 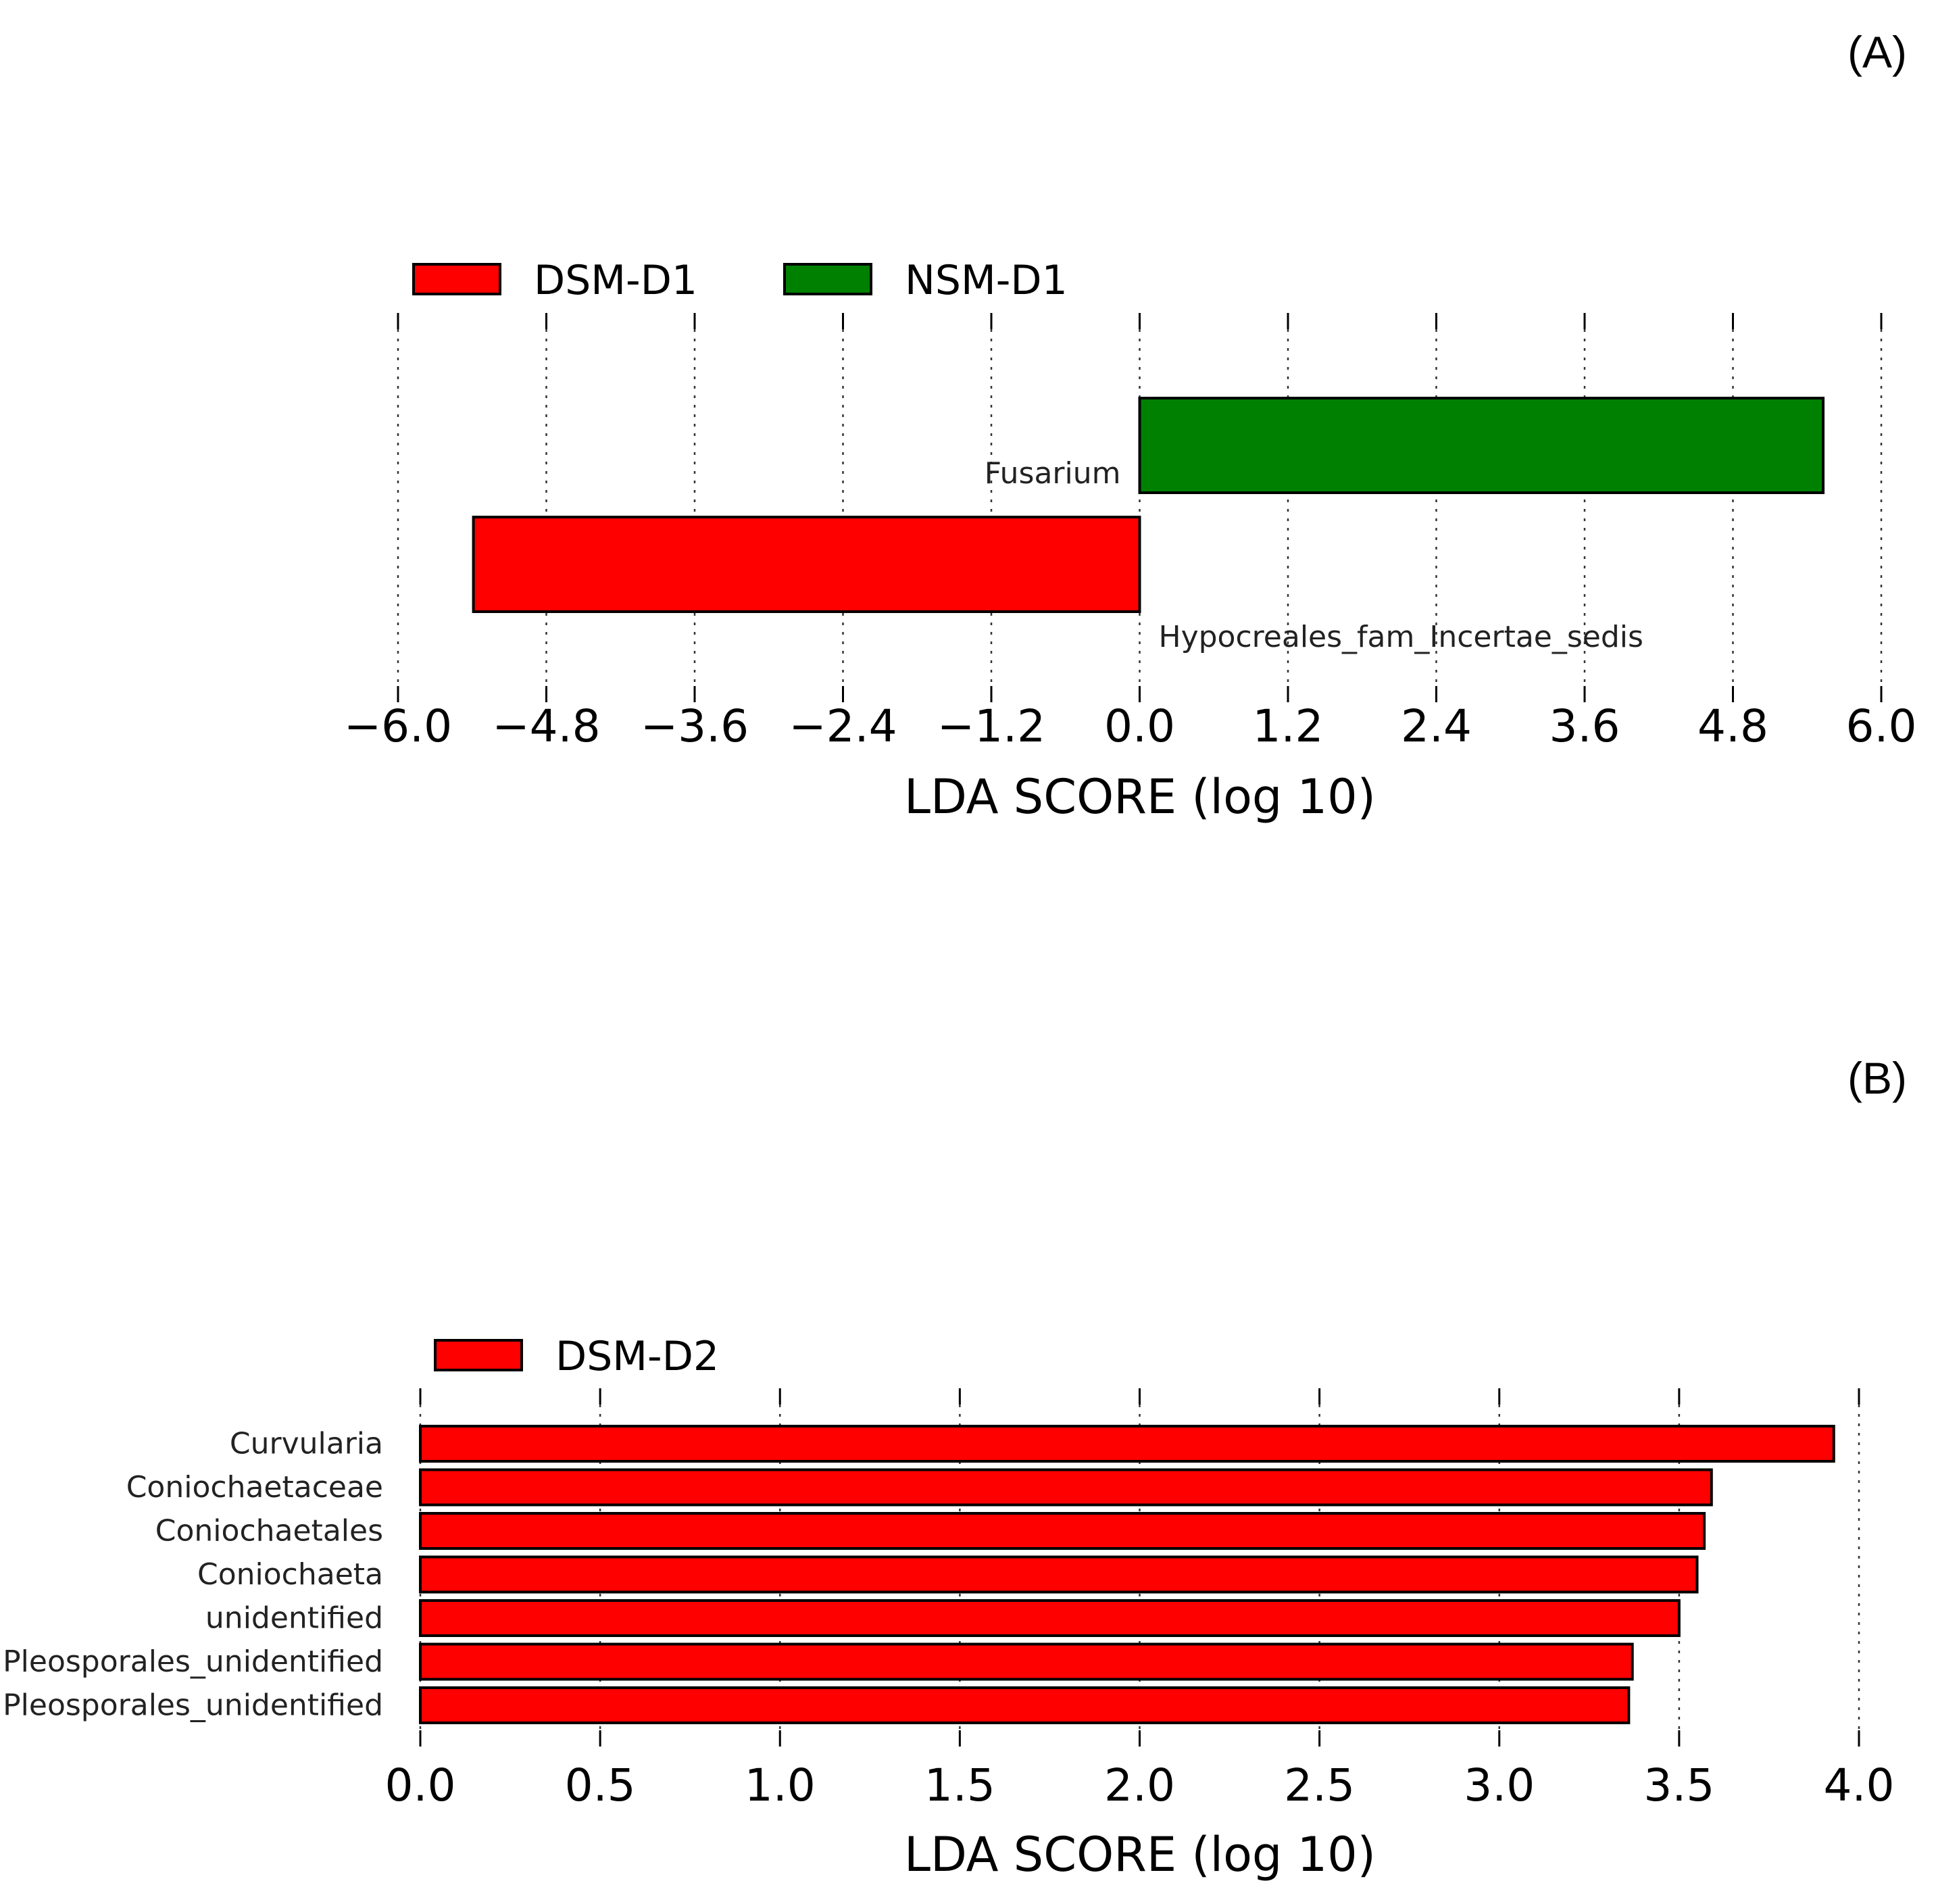 I want to click on panel-a-x-tick-label: −3.6, so click(x=695, y=726).